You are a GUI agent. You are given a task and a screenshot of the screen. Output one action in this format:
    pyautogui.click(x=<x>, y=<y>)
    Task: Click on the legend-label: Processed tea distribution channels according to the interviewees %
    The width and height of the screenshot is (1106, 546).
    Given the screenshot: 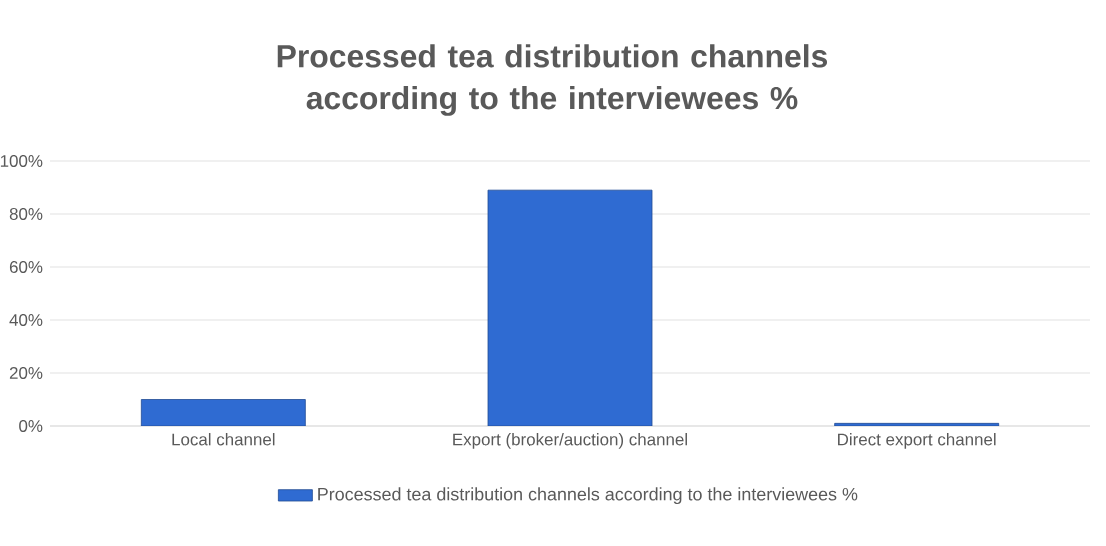 What is the action you would take?
    pyautogui.click(x=588, y=496)
    